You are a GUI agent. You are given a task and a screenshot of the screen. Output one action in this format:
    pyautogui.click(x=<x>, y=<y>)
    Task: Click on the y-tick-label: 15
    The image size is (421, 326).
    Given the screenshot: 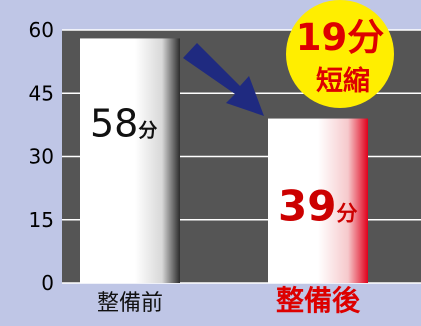 What is the action you would take?
    pyautogui.click(x=41, y=220)
    